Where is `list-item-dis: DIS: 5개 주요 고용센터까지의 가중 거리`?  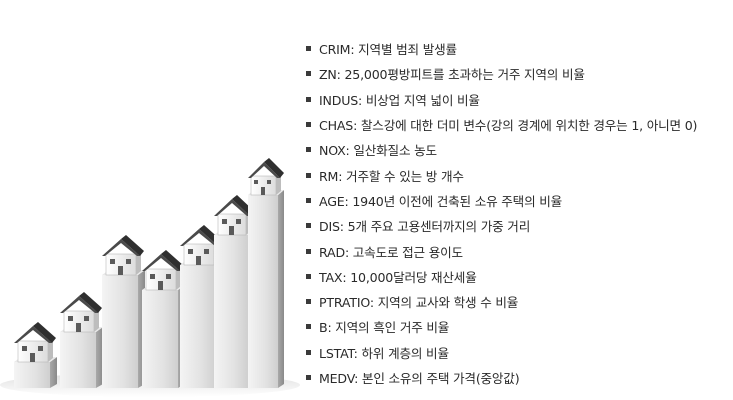 list-item-dis: DIS: 5개 주요 고용센터까지의 가중 거리 is located at coordinates (516, 225).